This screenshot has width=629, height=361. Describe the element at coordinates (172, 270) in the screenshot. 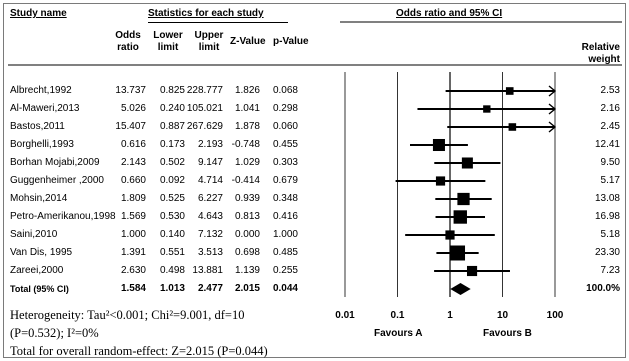

I see `study-lower-cell: 0.498` at that location.